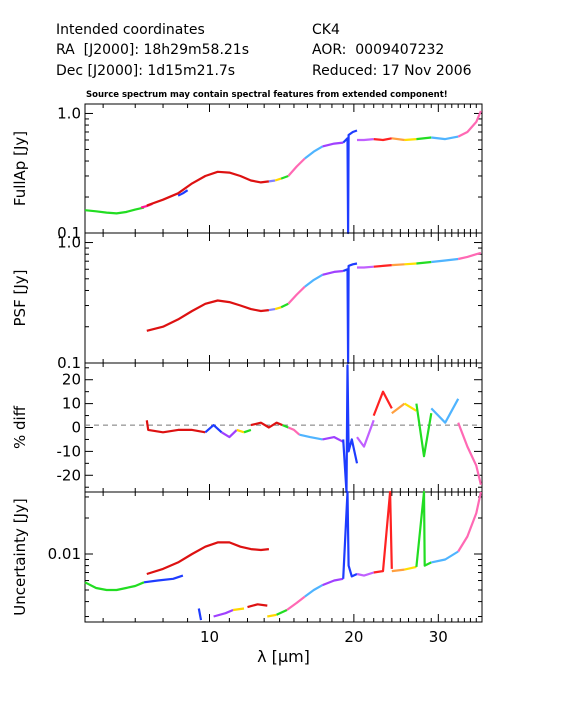 The height and width of the screenshot is (708, 566). Describe the element at coordinates (130, 30) in the screenshot. I see `header-title: Intended coordinates` at that location.